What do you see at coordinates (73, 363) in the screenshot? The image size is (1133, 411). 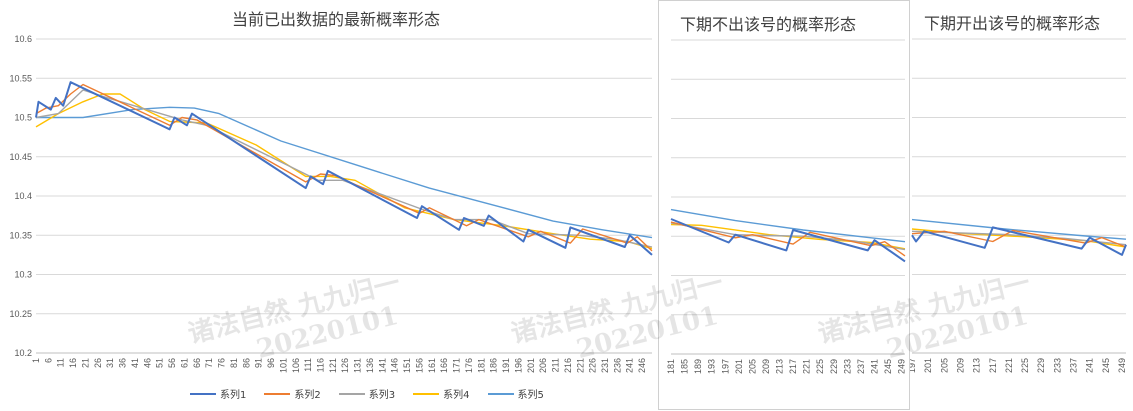 I see `x-tick-label: 16` at bounding box center [73, 363].